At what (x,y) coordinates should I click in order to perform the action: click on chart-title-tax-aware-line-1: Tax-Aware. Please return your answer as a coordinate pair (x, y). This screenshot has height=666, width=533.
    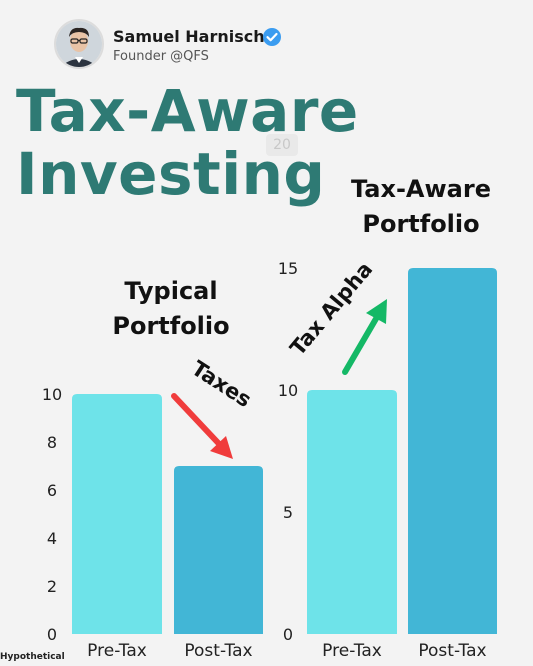
    Looking at the image, I should click on (421, 189).